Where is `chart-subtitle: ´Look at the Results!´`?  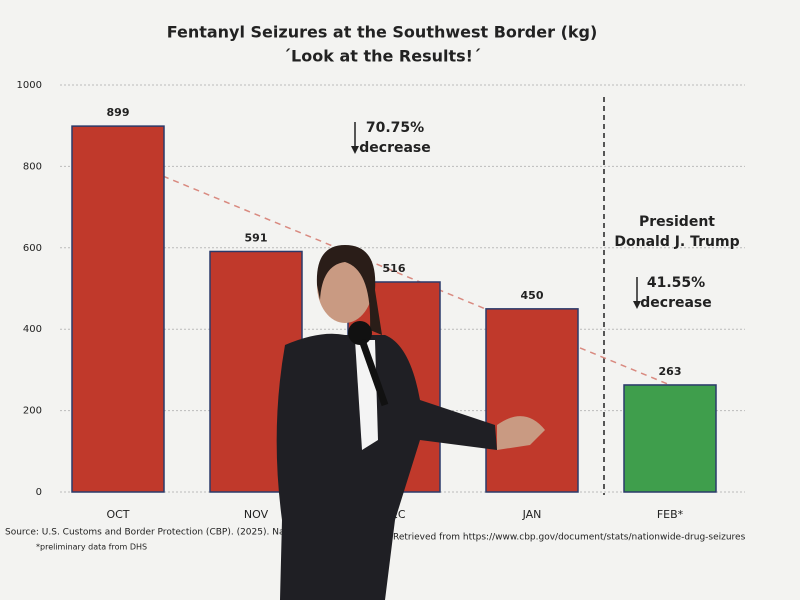 chart-subtitle: ´Look at the Results!´ is located at coordinates (382, 56).